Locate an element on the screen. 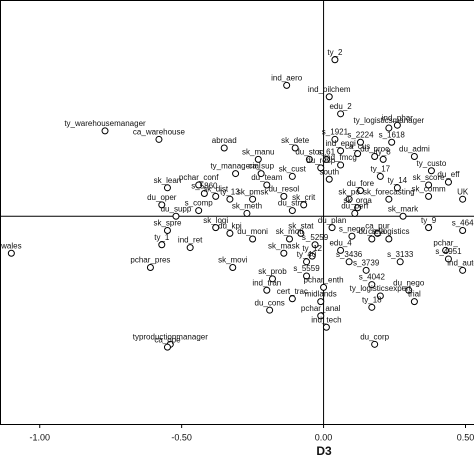  point-label: midlands is located at coordinates (321, 294).